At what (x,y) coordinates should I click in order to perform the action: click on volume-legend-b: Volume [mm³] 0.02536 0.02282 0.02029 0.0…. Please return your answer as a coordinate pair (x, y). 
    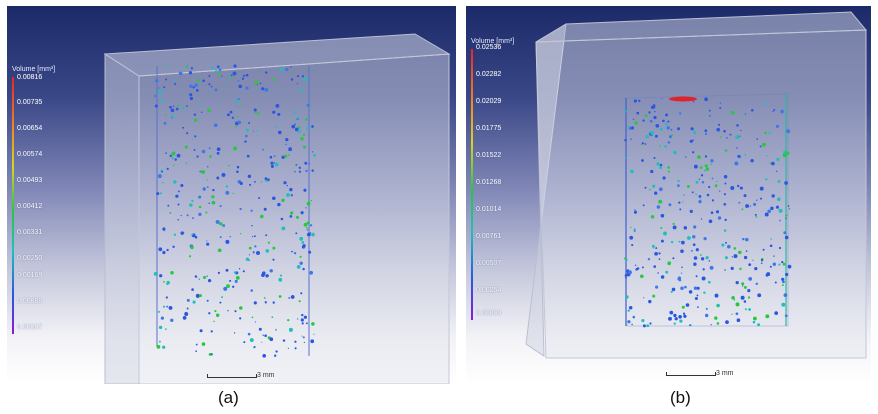
    Looking at the image, I should click on (491, 179).